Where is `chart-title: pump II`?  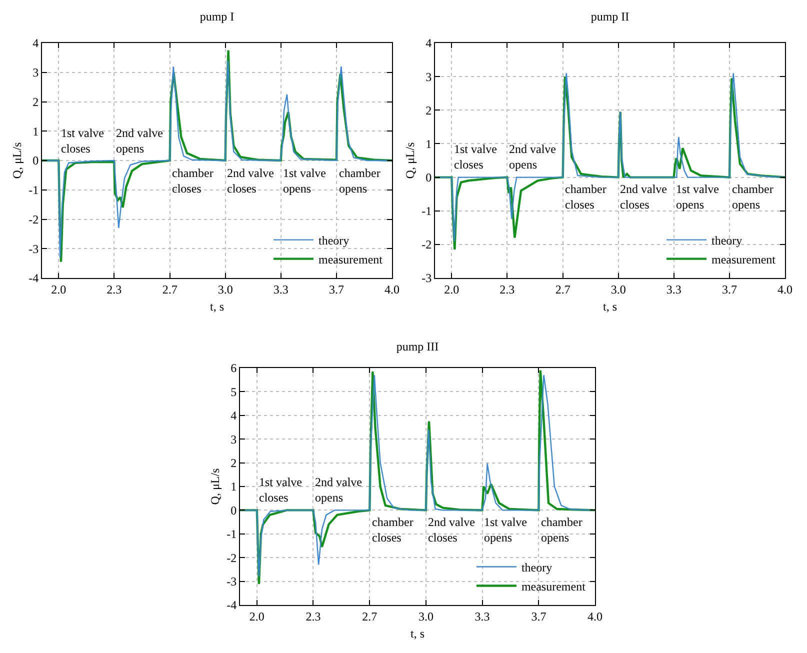
chart-title: pump II is located at coordinates (610, 16).